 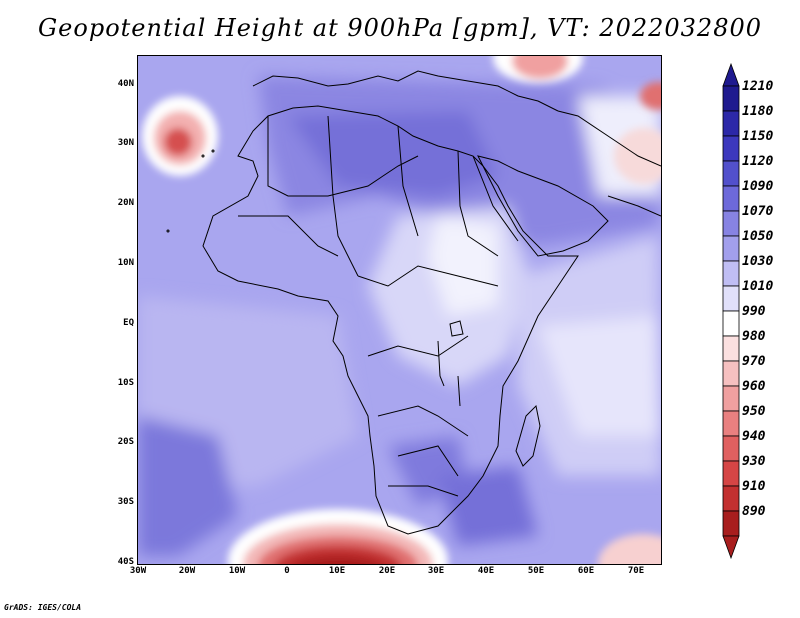 I want to click on lon-label-70e: 70E, so click(x=636, y=571).